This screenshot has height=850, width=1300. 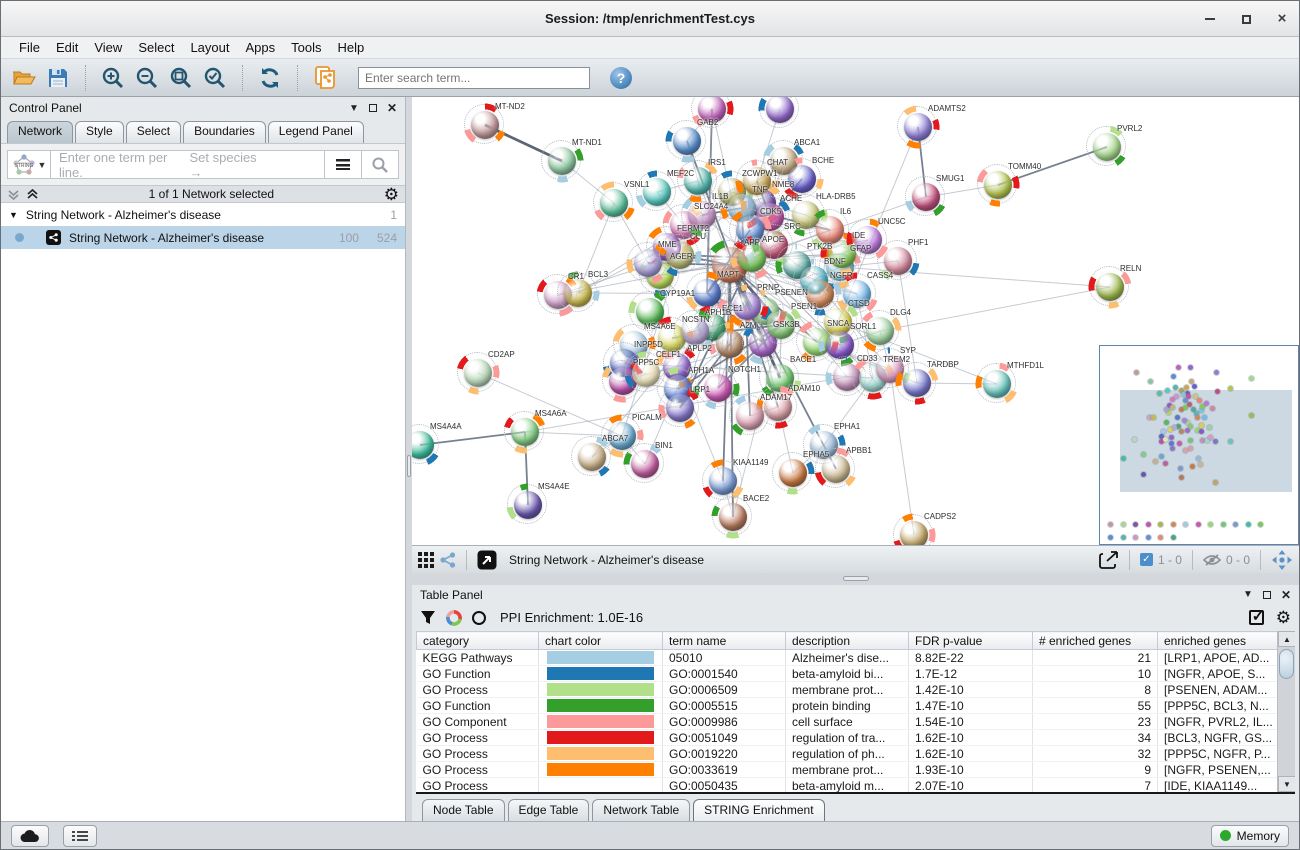 I want to click on tab-select: Select, so click(x=153, y=132).